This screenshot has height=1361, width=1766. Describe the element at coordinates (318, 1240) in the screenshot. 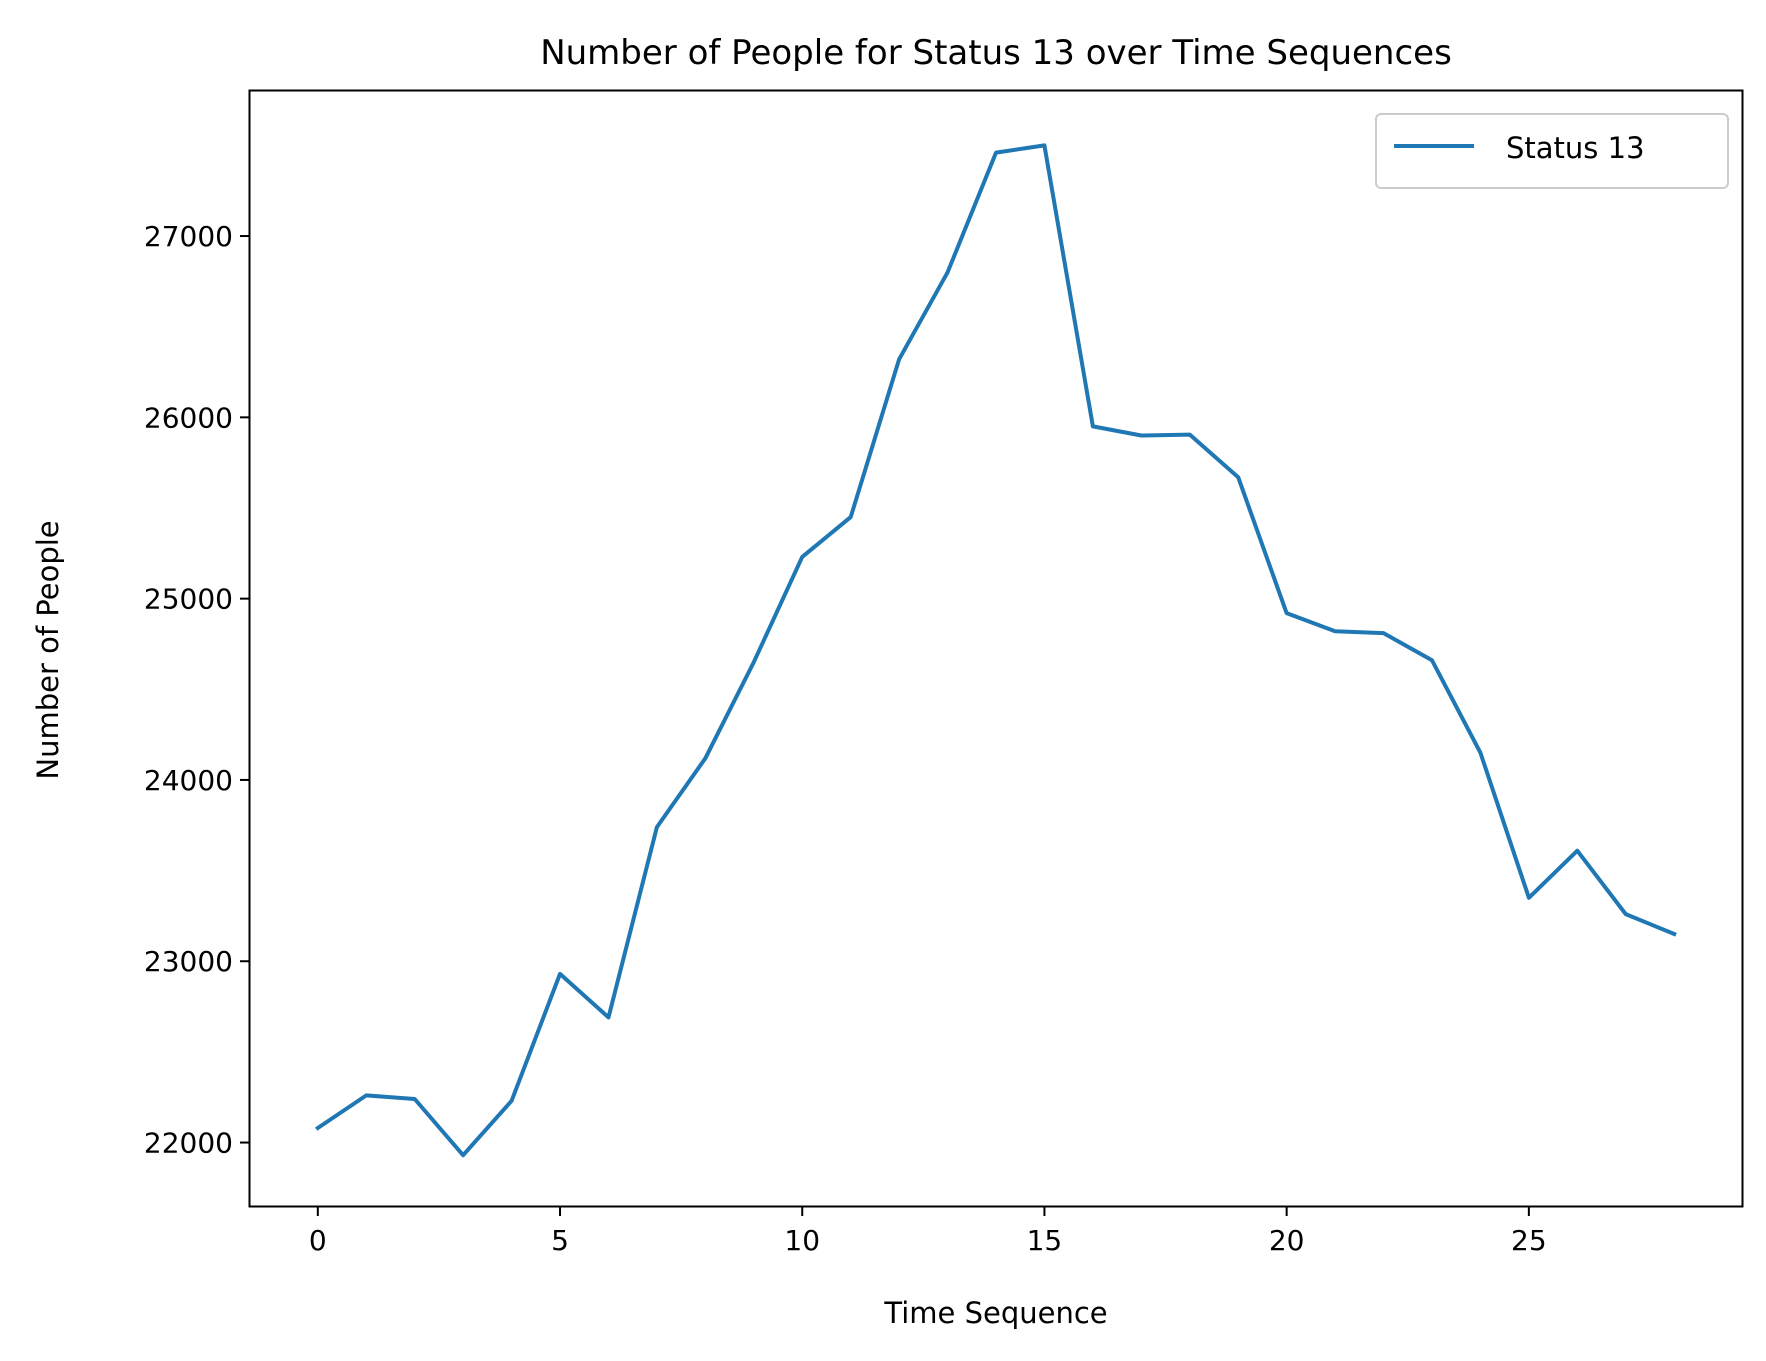

I see `x-tick-label: 0` at that location.